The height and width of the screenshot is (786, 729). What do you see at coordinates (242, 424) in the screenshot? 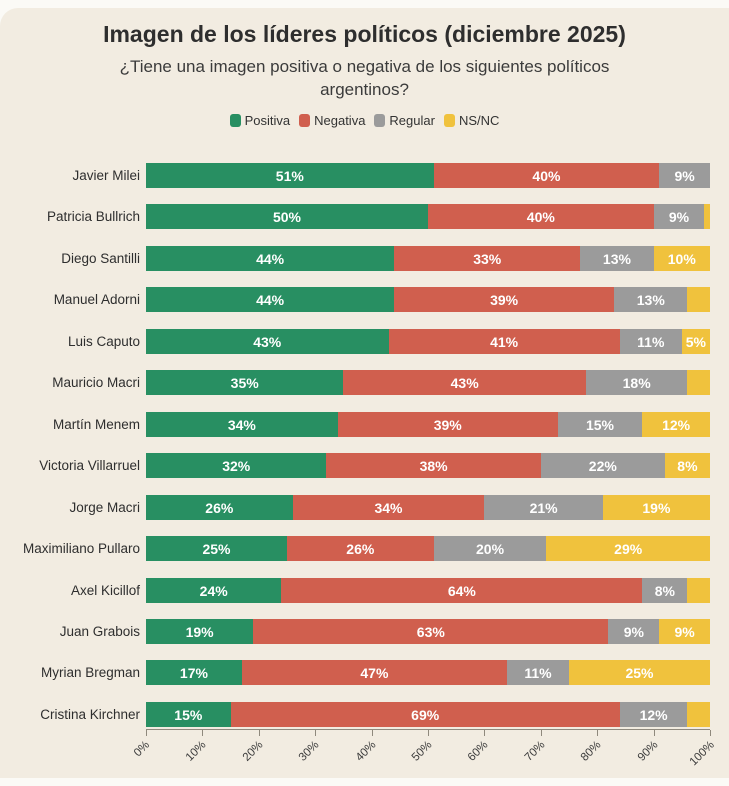
I see `bar-segment-positiva: 34%` at bounding box center [242, 424].